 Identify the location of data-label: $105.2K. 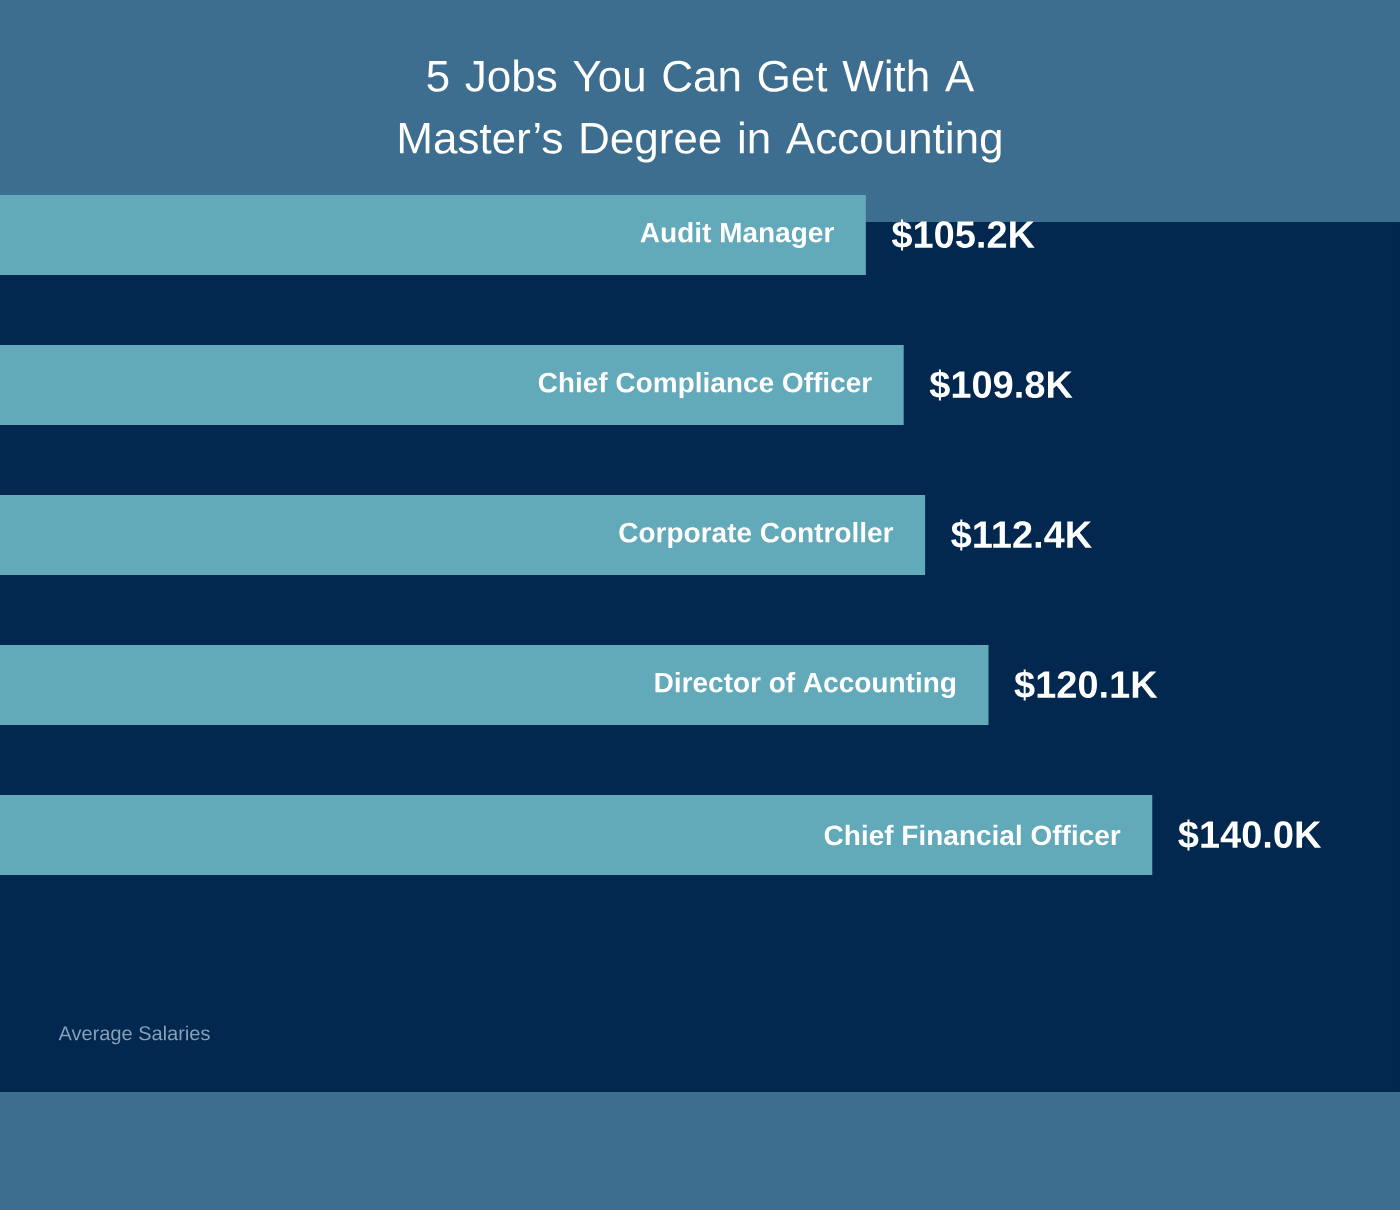
(963, 235).